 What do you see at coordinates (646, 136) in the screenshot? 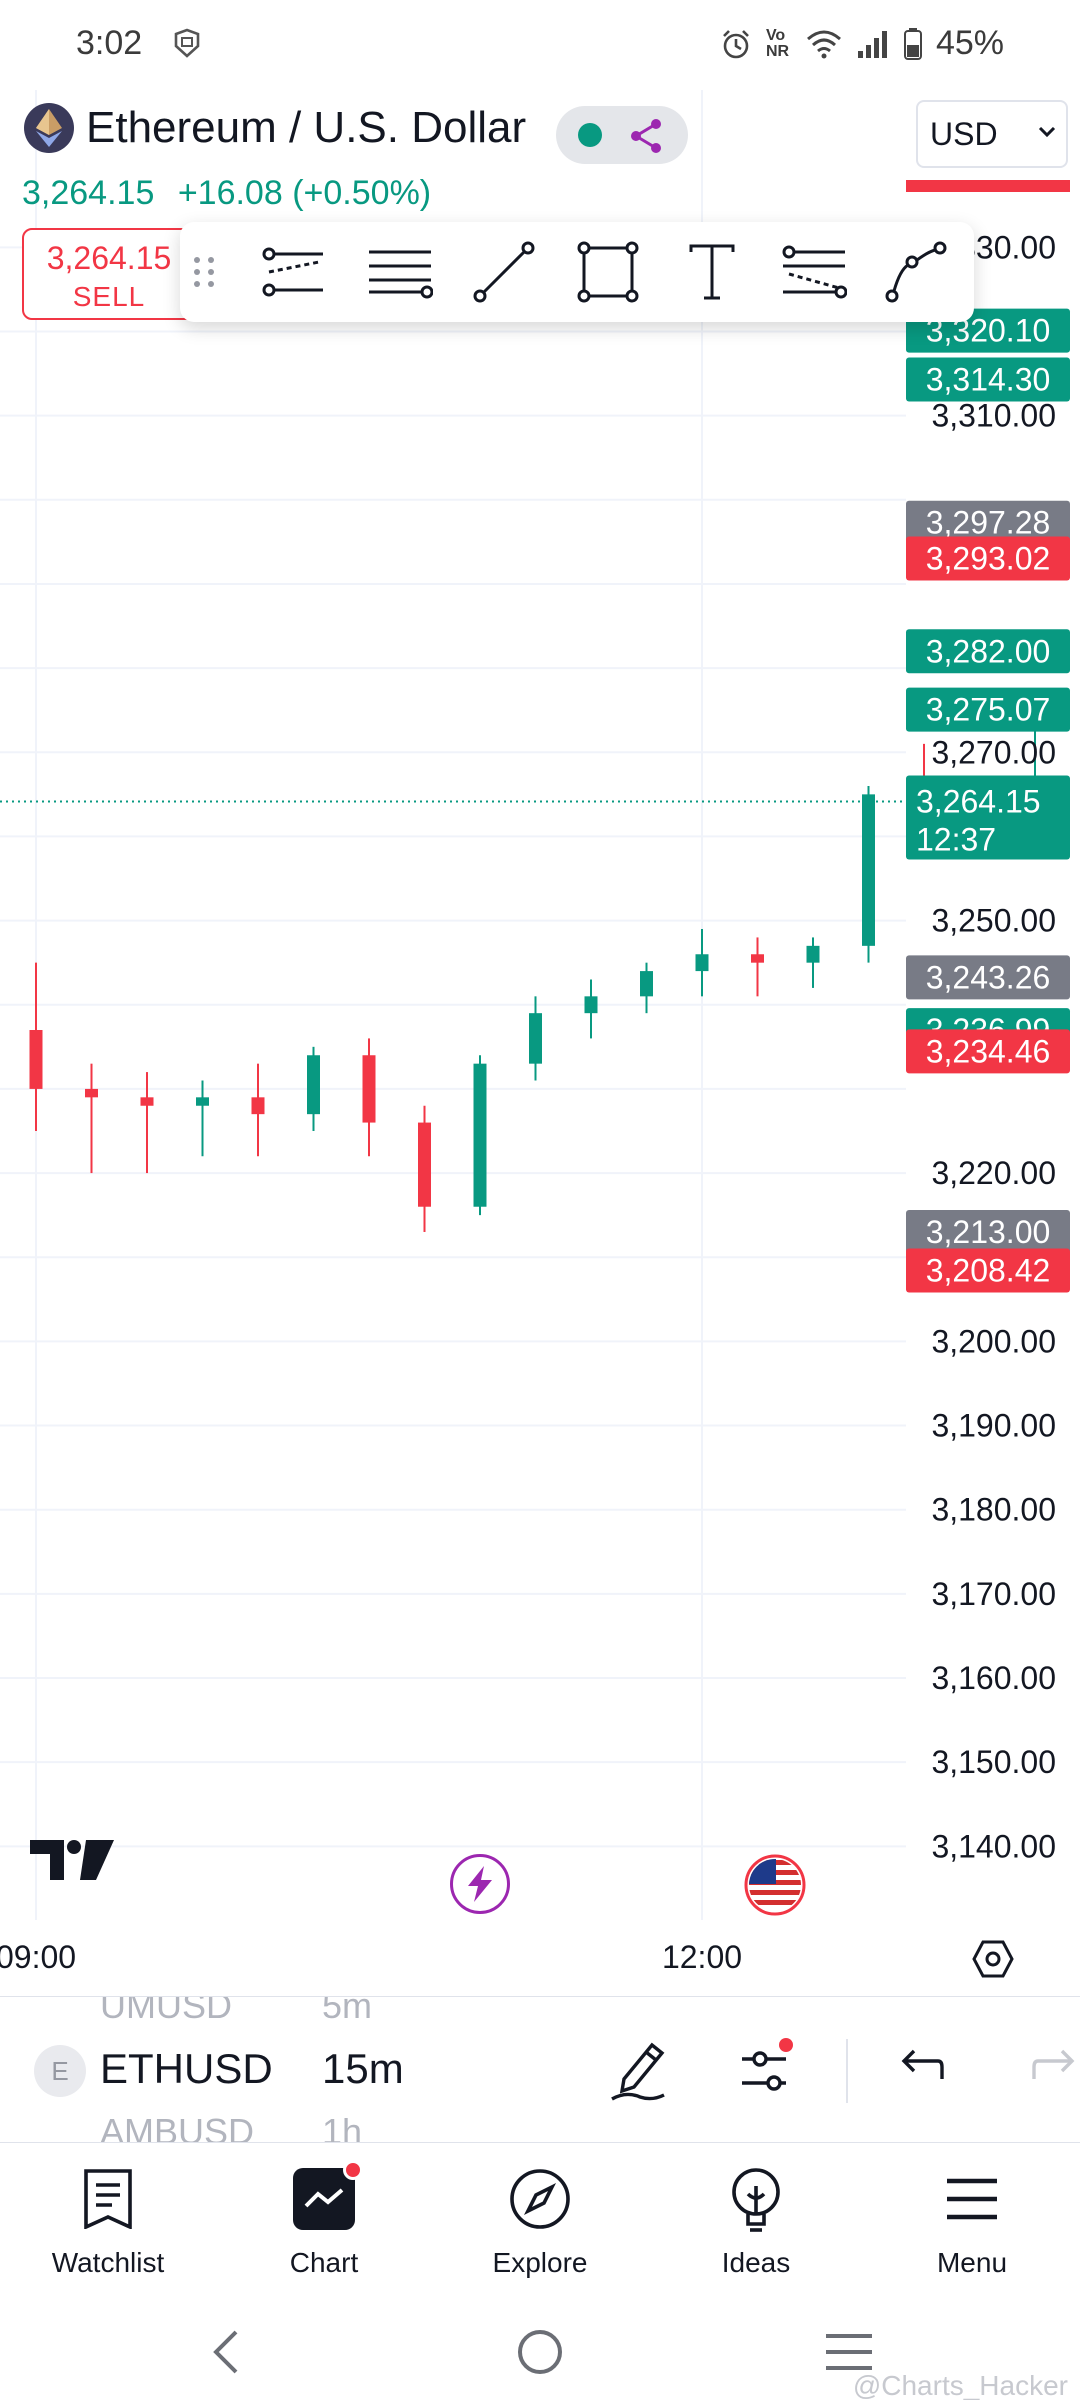
I see `share-icon` at bounding box center [646, 136].